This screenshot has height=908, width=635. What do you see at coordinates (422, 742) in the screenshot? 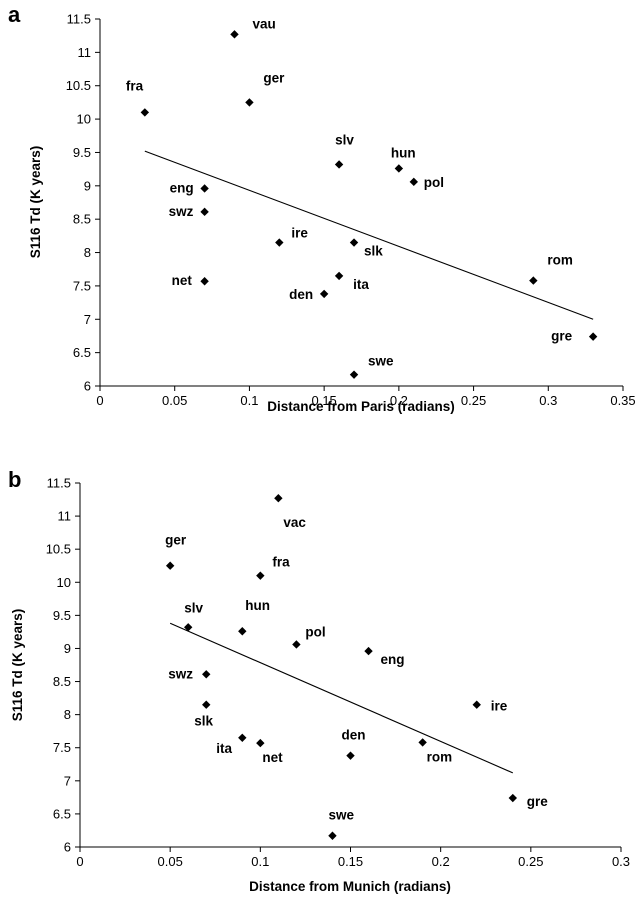
I see `panel-b-point-rom-marker` at bounding box center [422, 742].